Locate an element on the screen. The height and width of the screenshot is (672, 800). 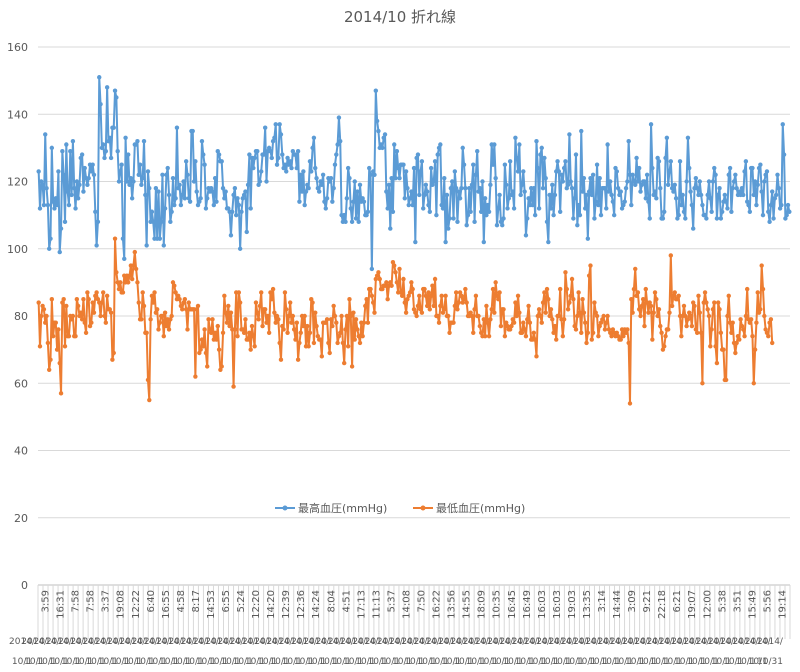
x-tick-label: 13:56 is located at coordinates (452, 604).